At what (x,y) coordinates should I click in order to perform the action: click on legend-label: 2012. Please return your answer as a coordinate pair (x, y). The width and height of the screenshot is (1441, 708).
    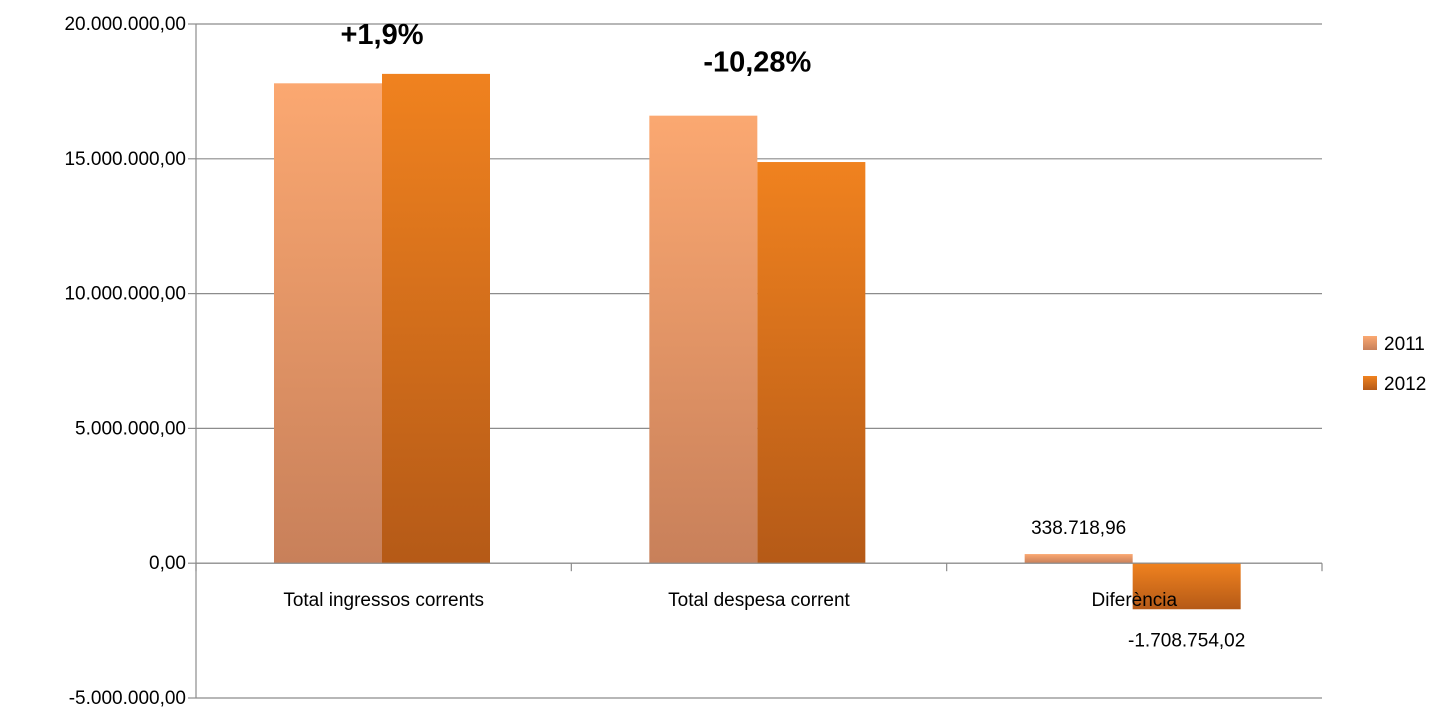
    Looking at the image, I should click on (1405, 384).